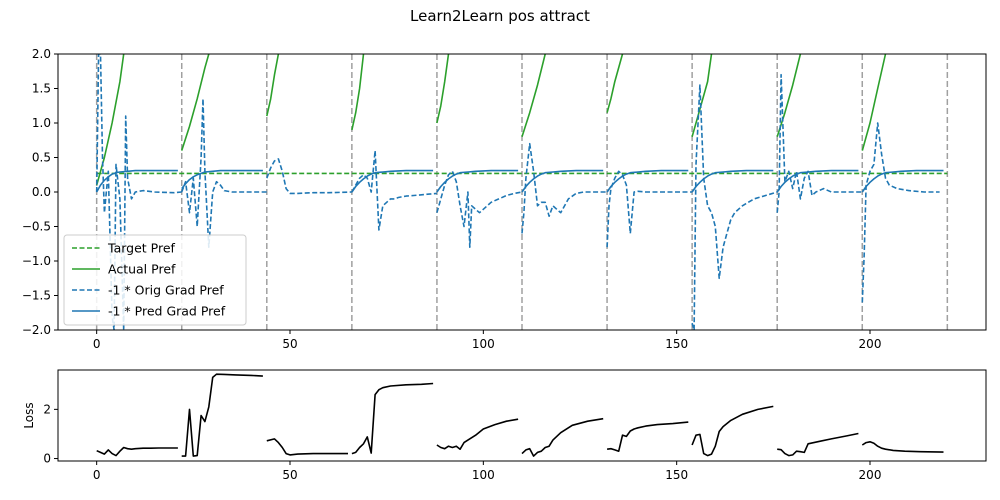  Describe the element at coordinates (36, 261) in the screenshot. I see `y-tick-label: −1.0` at that location.